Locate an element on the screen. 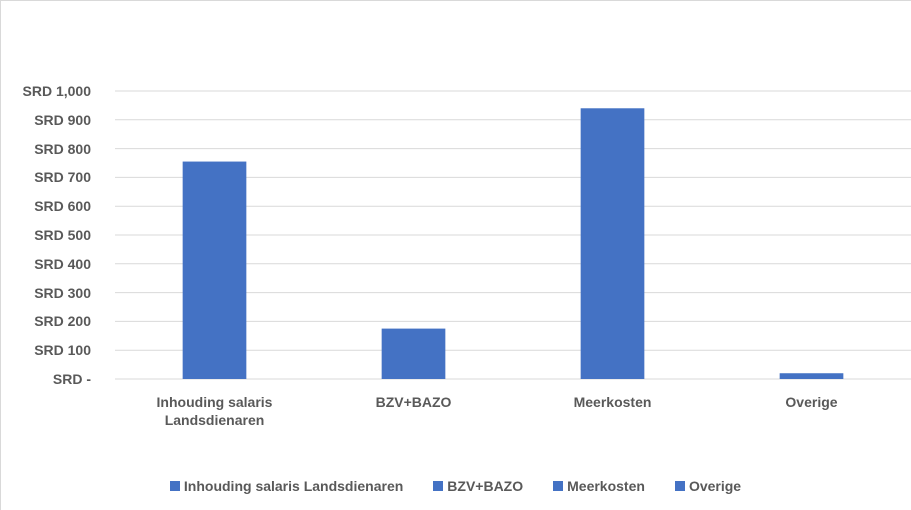 This screenshot has height=510, width=911. y-tick-label: SRD 100 is located at coordinates (62, 350).